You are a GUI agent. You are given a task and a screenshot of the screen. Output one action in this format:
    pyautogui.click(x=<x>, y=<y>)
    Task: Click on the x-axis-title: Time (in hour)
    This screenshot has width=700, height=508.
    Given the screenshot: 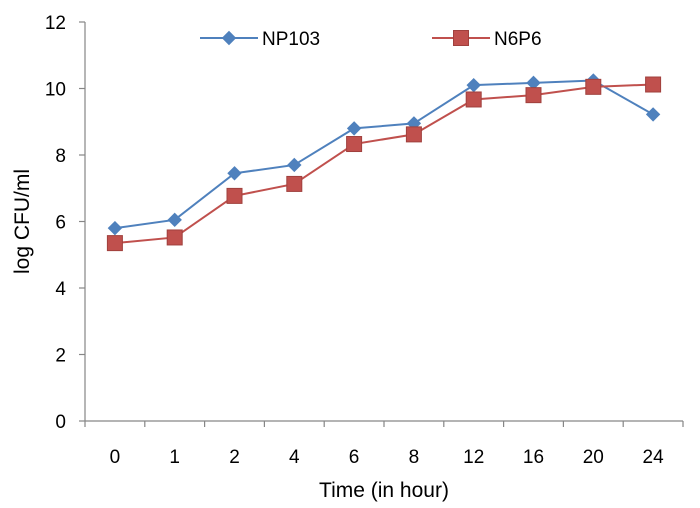 What is the action you would take?
    pyautogui.click(x=384, y=490)
    